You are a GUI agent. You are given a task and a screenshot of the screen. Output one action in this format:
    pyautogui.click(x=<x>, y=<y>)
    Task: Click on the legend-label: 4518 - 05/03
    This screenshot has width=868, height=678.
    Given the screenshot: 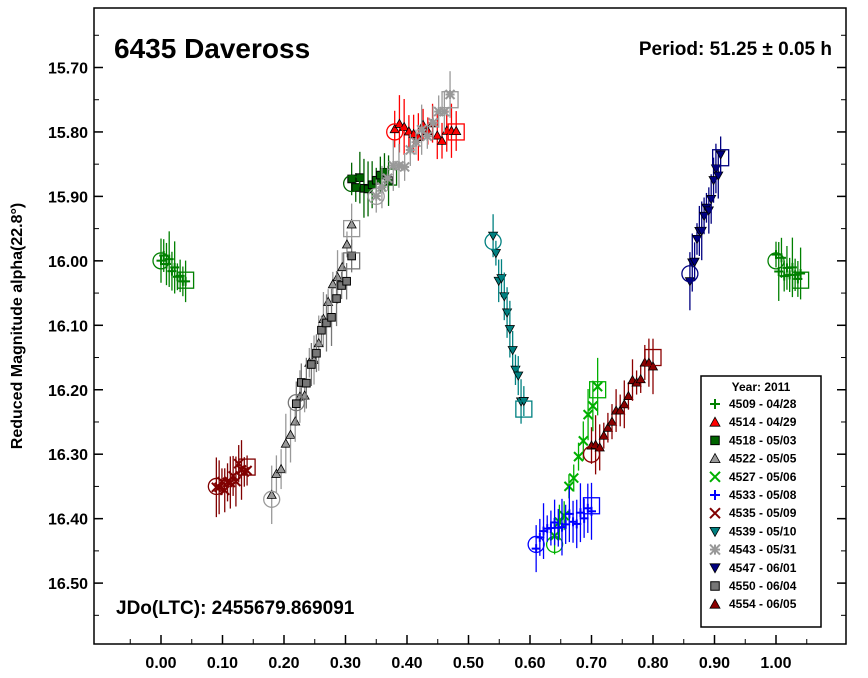 What is the action you would take?
    pyautogui.click(x=763, y=440)
    